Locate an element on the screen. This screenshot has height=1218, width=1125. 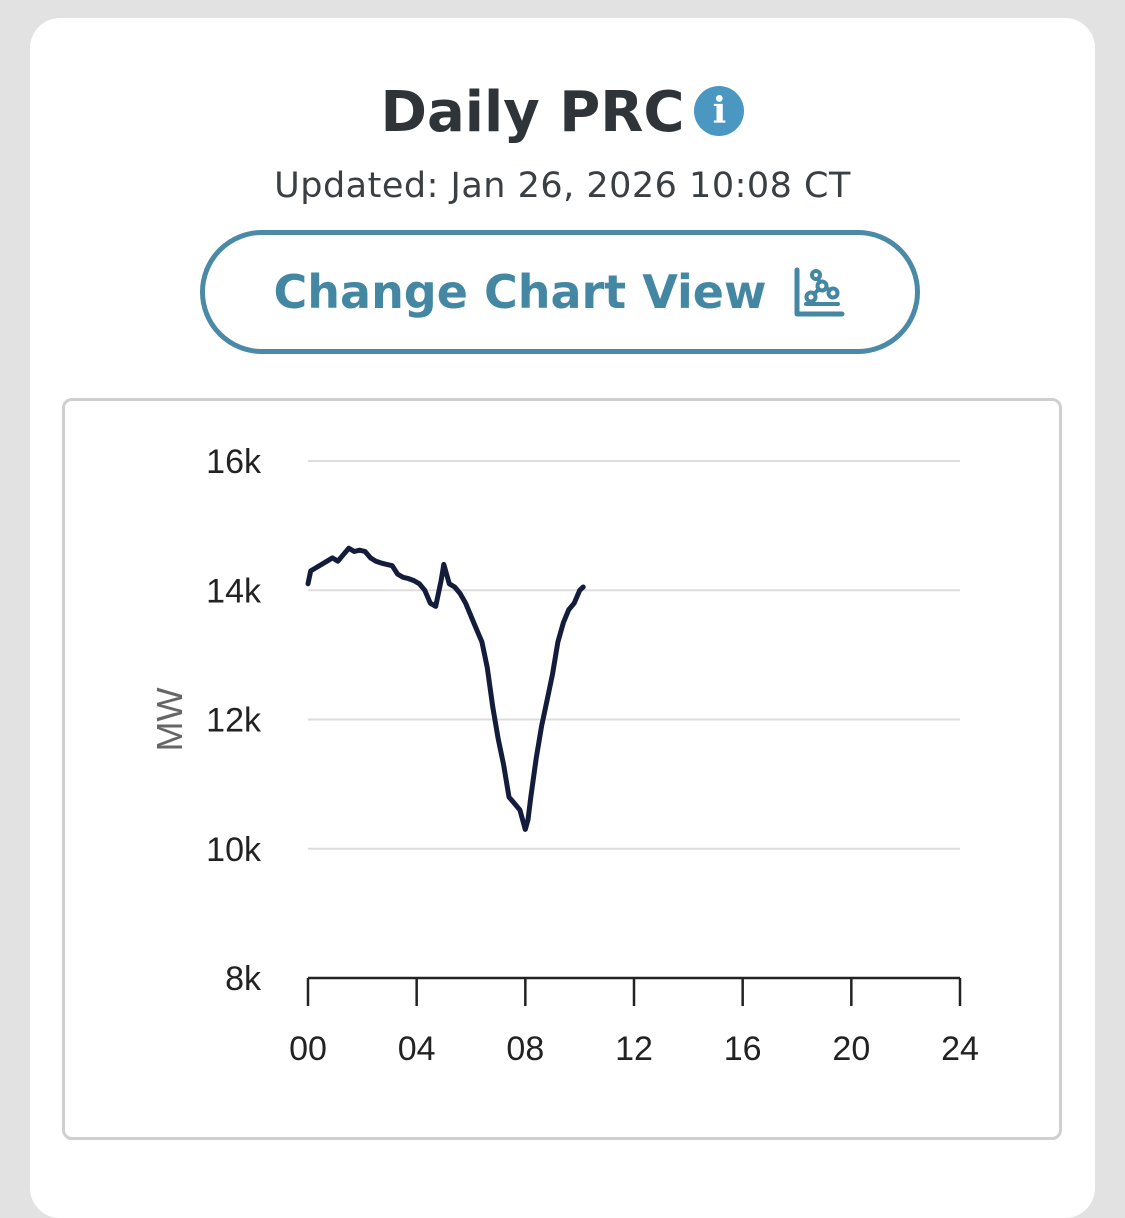
chart-scatter-icon is located at coordinates (819, 292).